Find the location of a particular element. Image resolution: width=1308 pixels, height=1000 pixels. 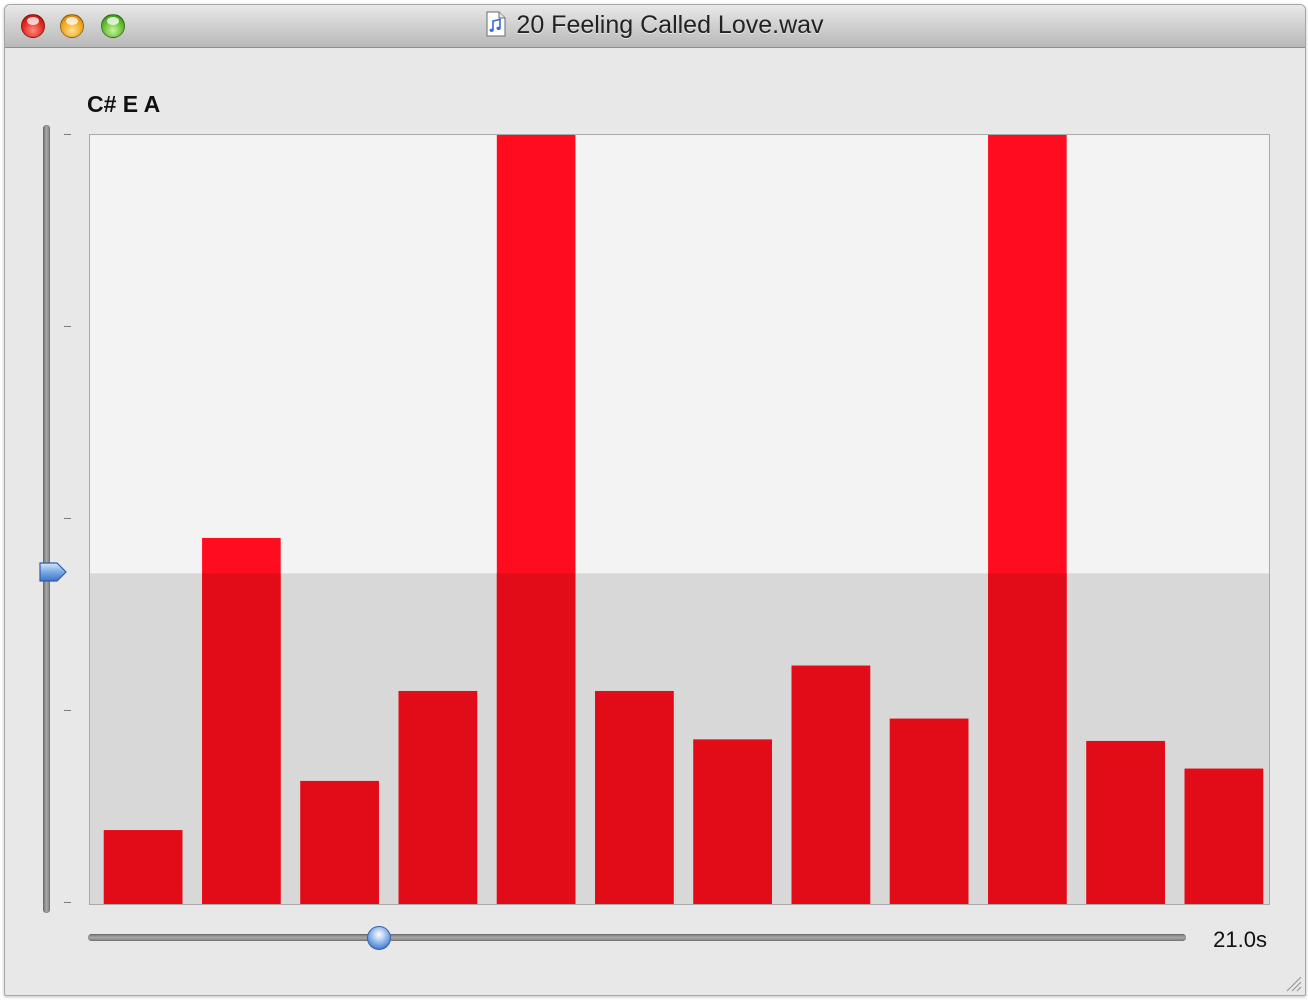

zoom-window-button is located at coordinates (113, 26).